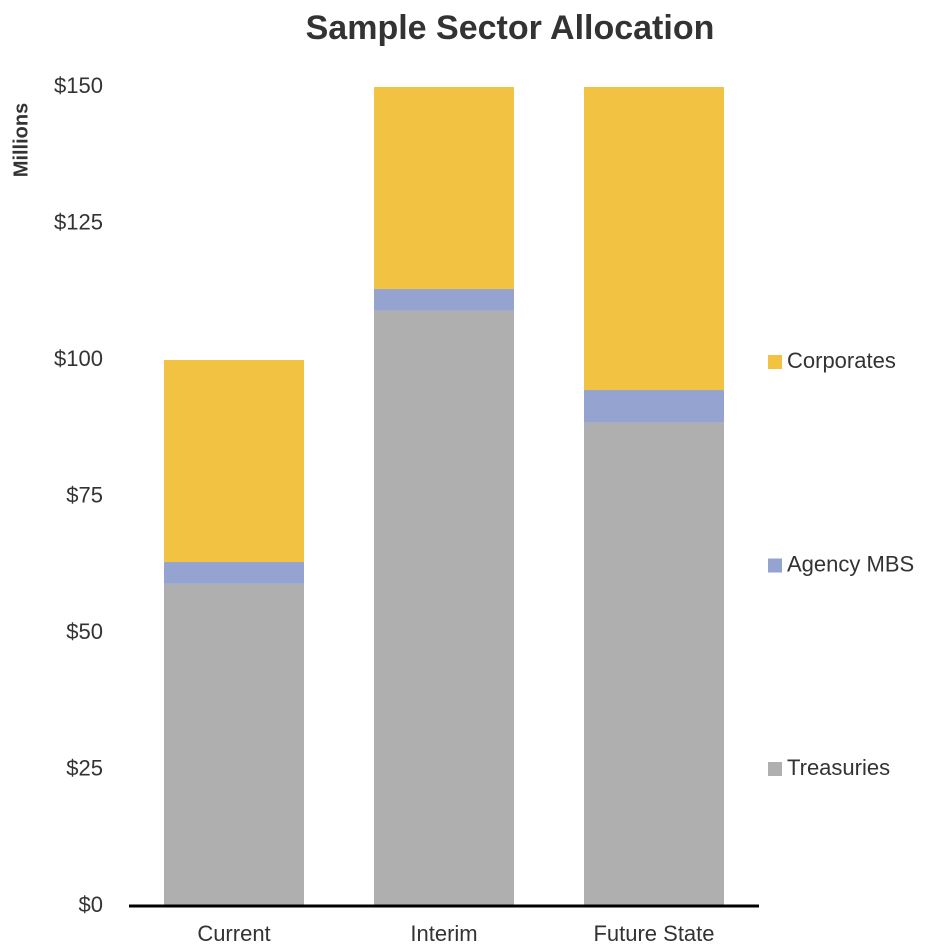 Image resolution: width=942 pixels, height=947 pixels. What do you see at coordinates (78, 221) in the screenshot?
I see `y-tick-label: $125` at bounding box center [78, 221].